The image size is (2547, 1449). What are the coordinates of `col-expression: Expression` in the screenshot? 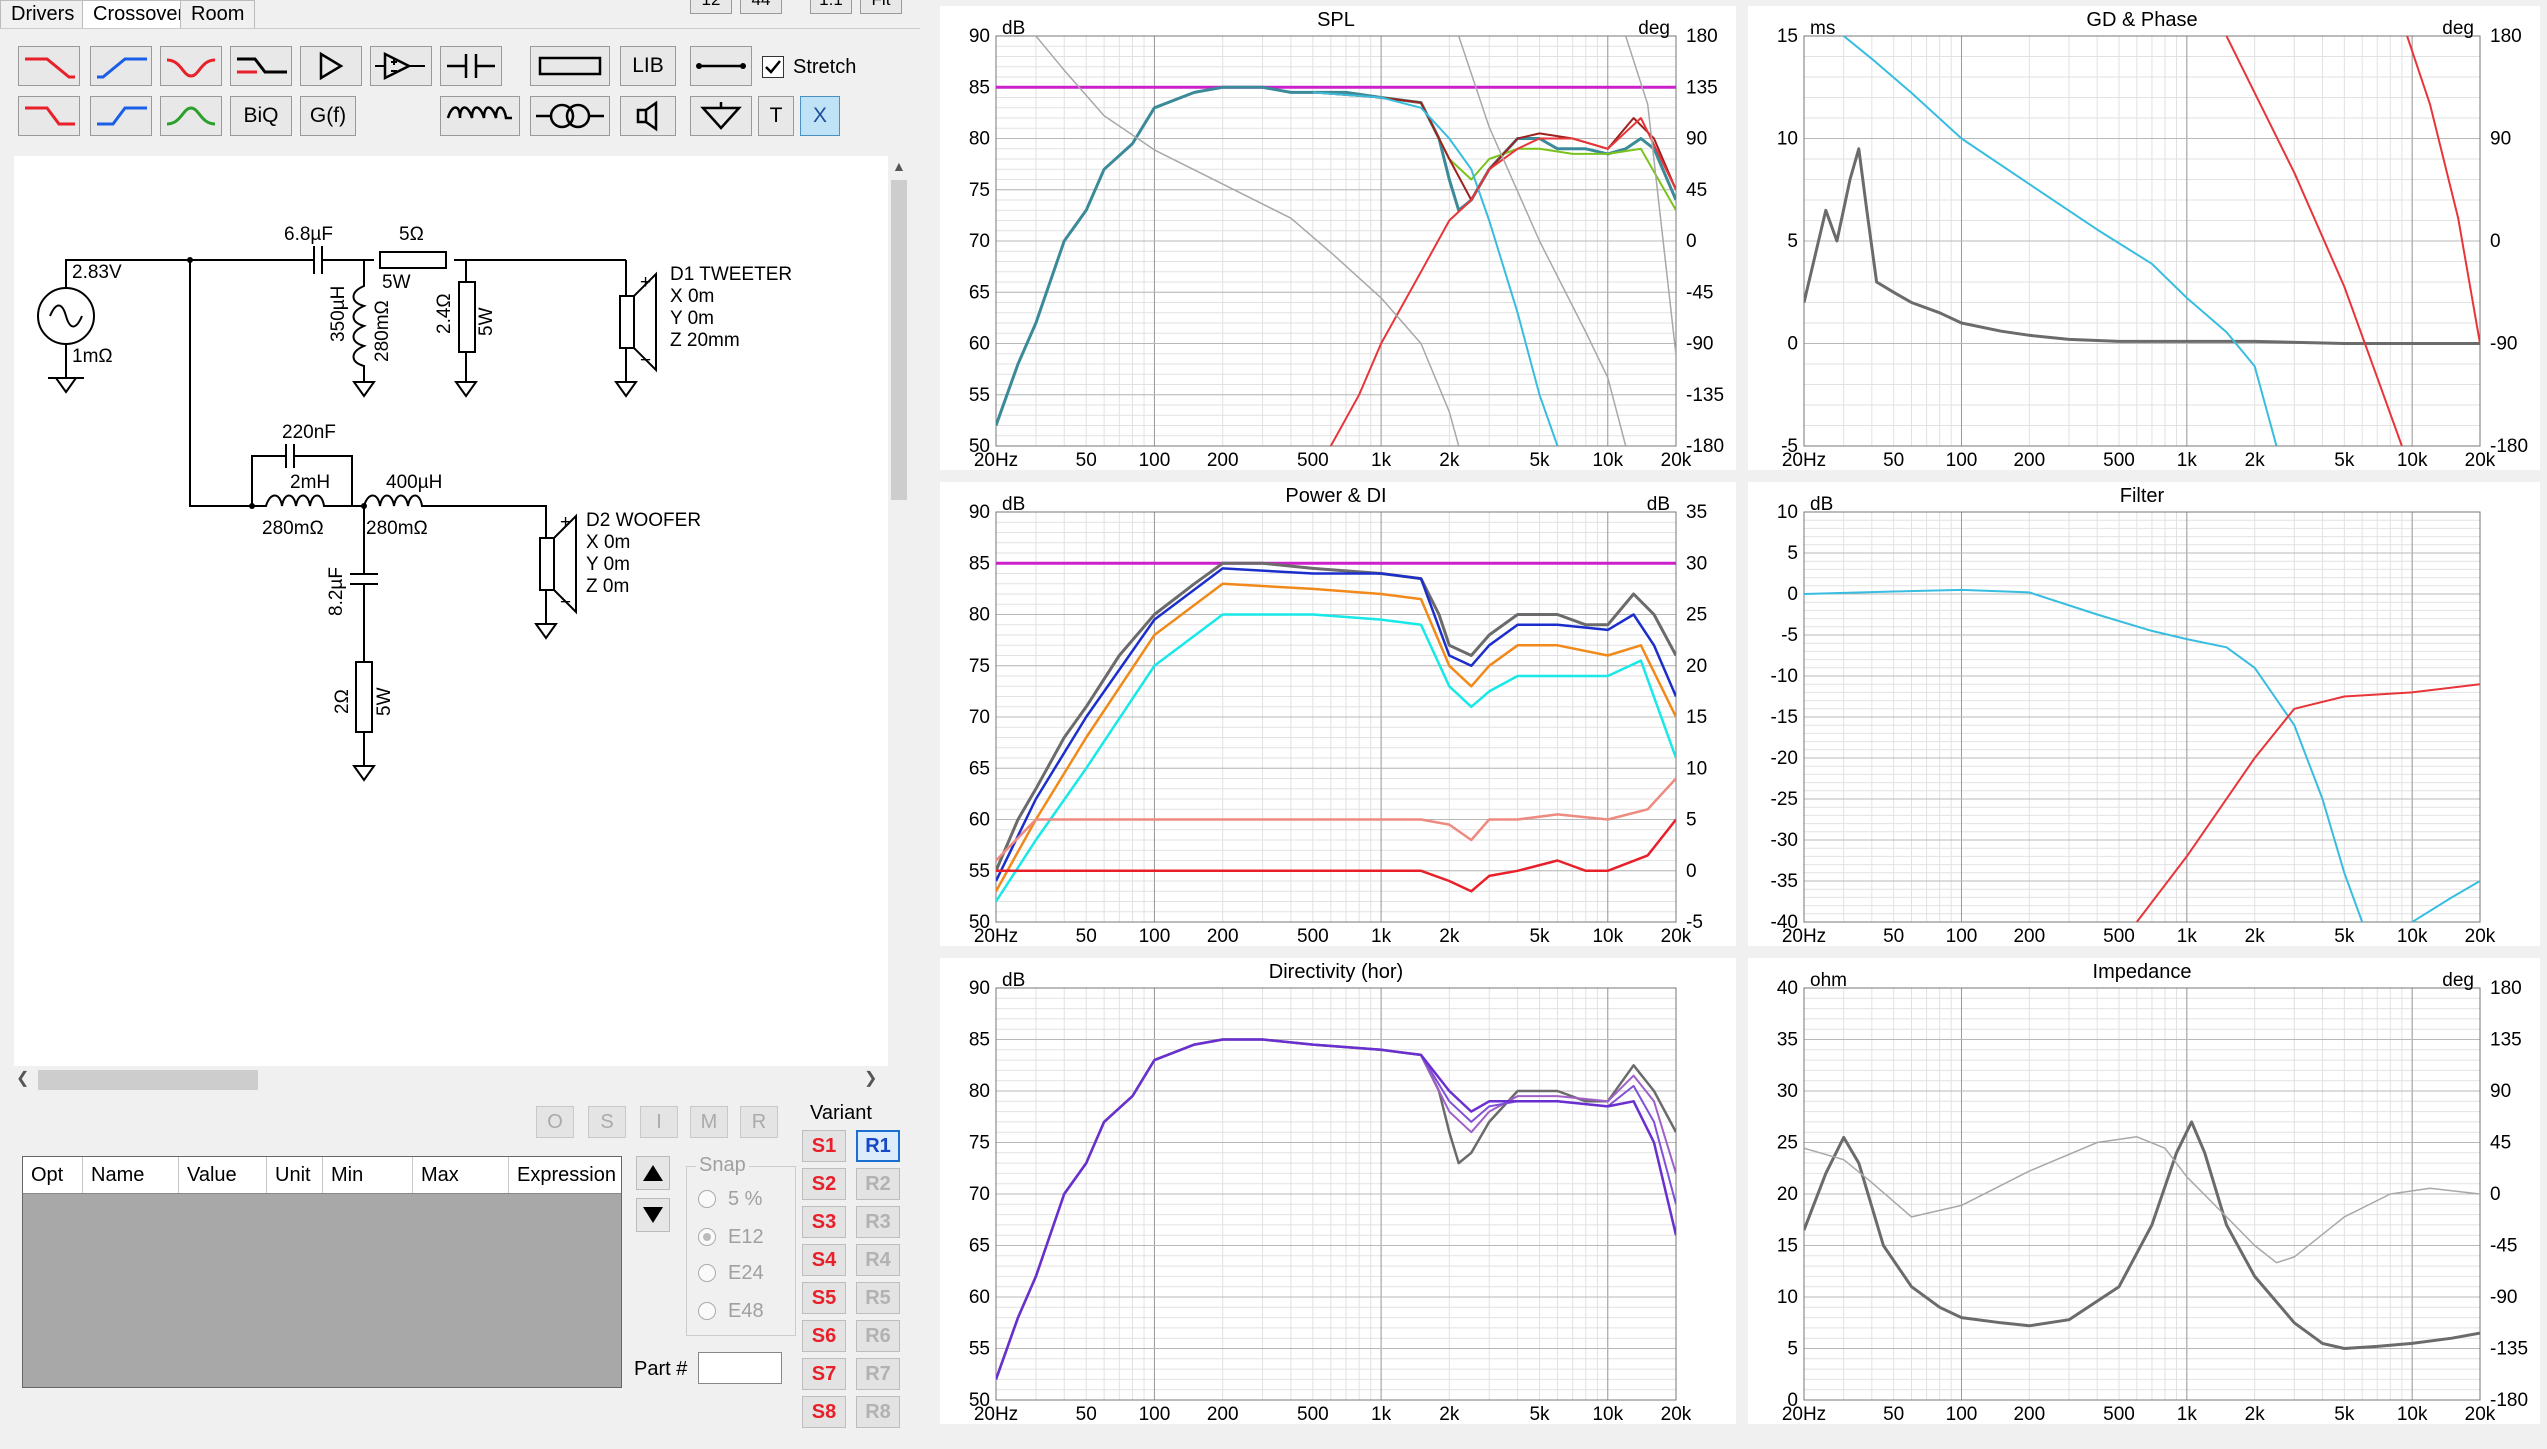 It's located at (566, 1175).